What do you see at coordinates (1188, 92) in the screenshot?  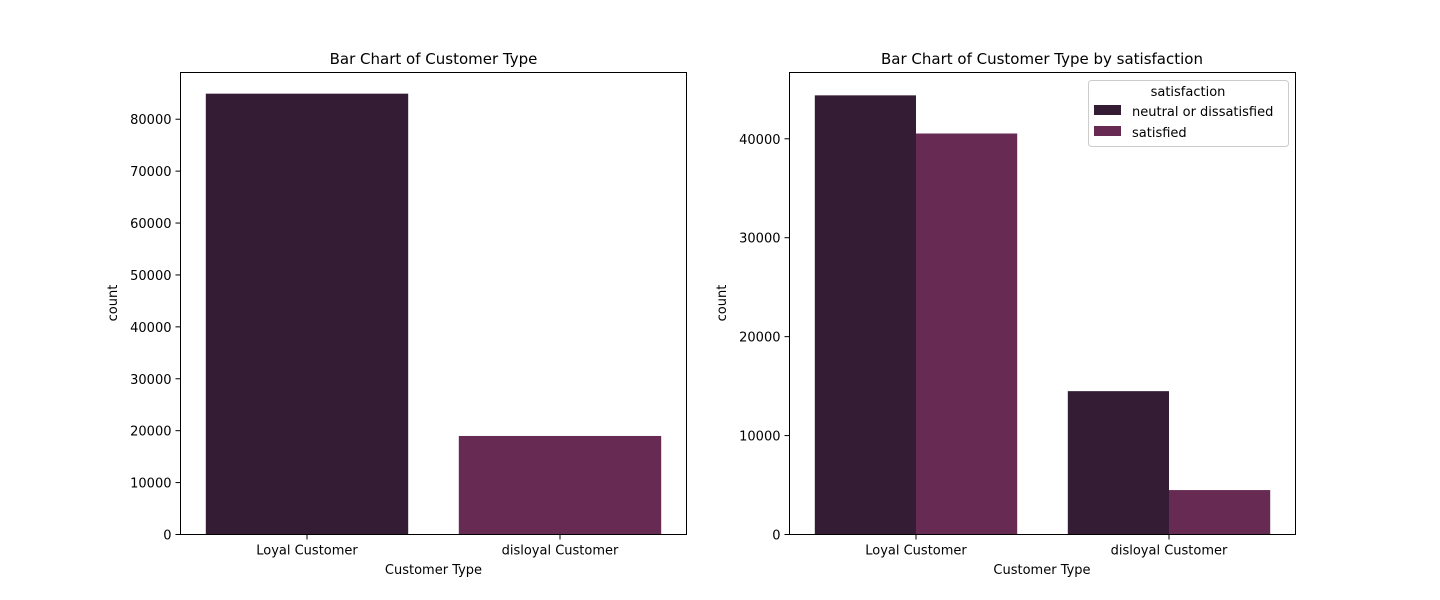 I see `legend-title: satisfaction` at bounding box center [1188, 92].